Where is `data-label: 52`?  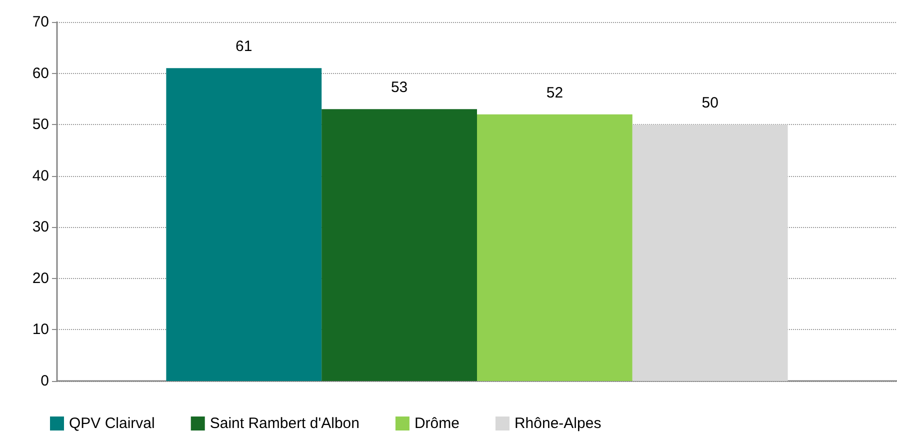
data-label: 52 is located at coordinates (555, 93).